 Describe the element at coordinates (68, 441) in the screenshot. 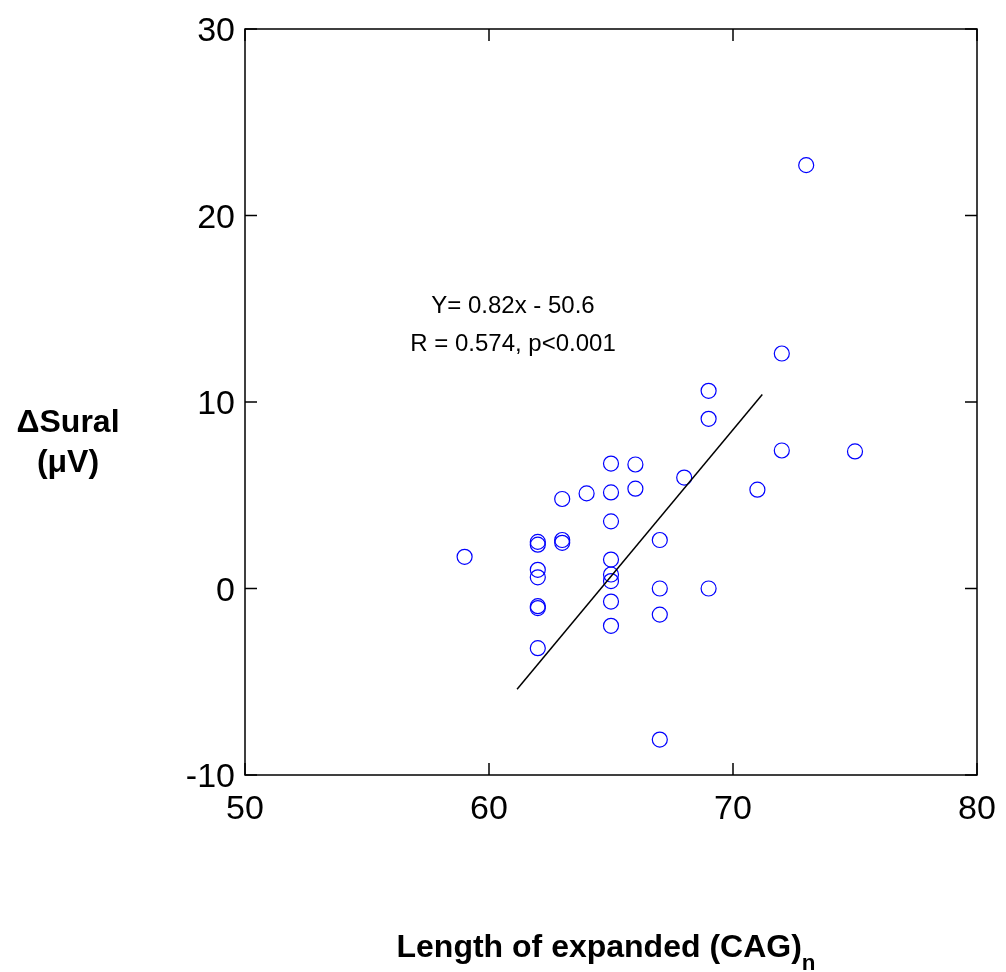

I see `y-axis-title: ΔSural (μV)` at that location.